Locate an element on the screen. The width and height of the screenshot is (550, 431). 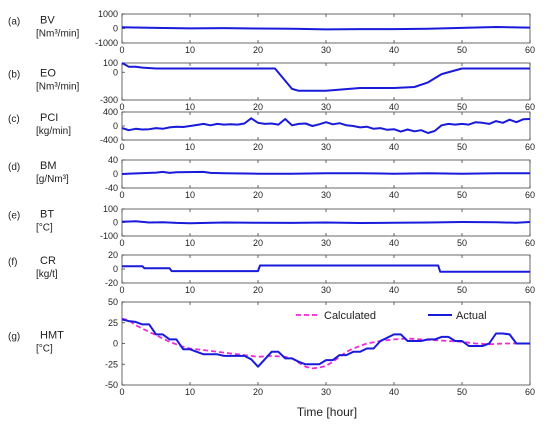
y-tick-label: 40 is located at coordinates (113, 160).